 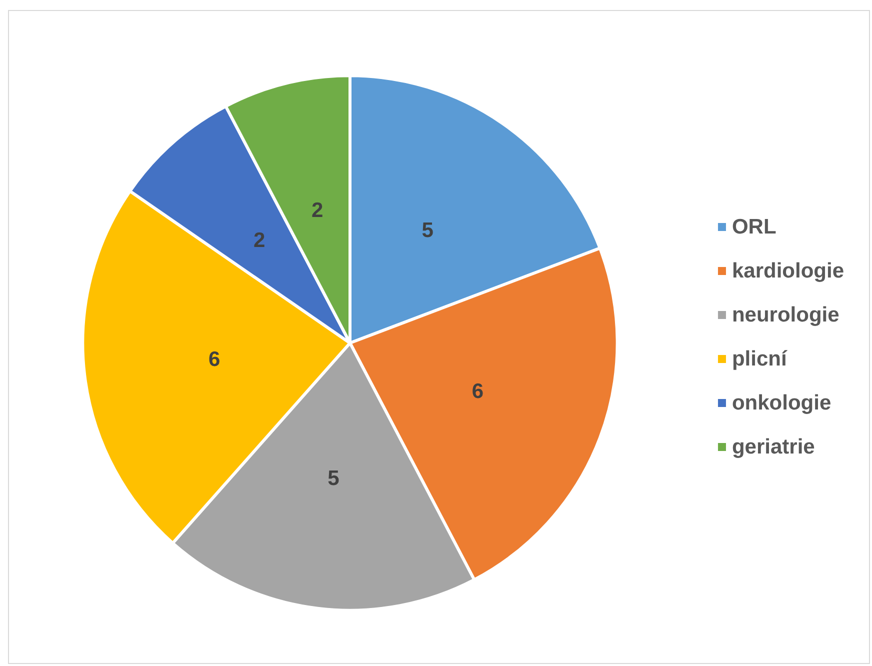 I want to click on legend-label: geriatrie, so click(x=773, y=447).